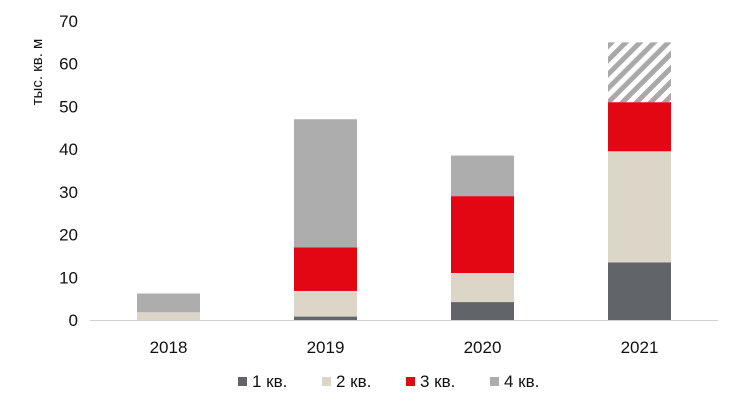 The image size is (737, 413). What do you see at coordinates (168, 316) in the screenshot?
I see `bar-segment-2018-q2` at bounding box center [168, 316].